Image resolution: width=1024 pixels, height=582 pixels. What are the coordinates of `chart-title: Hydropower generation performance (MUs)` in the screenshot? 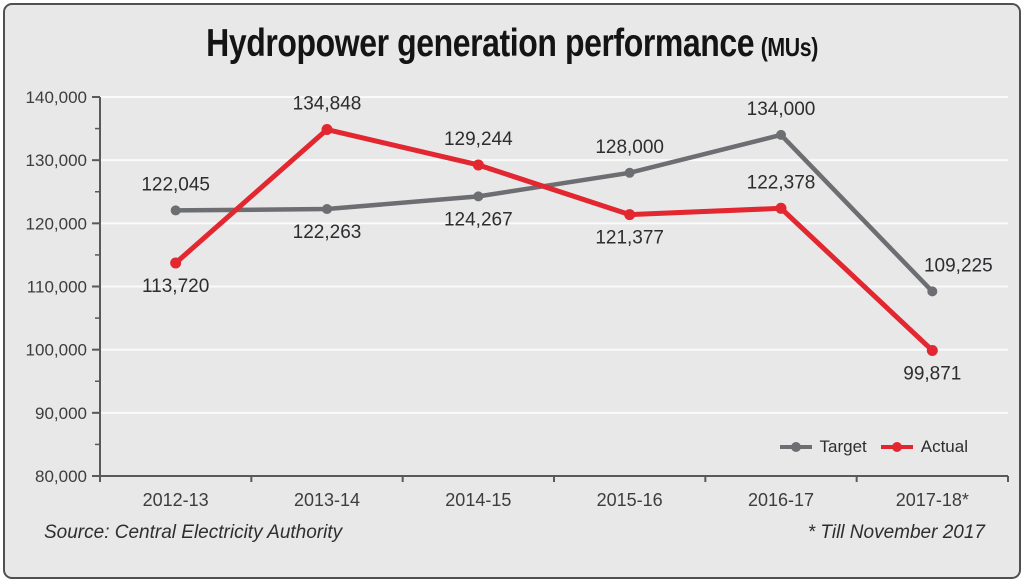 It's located at (512, 44).